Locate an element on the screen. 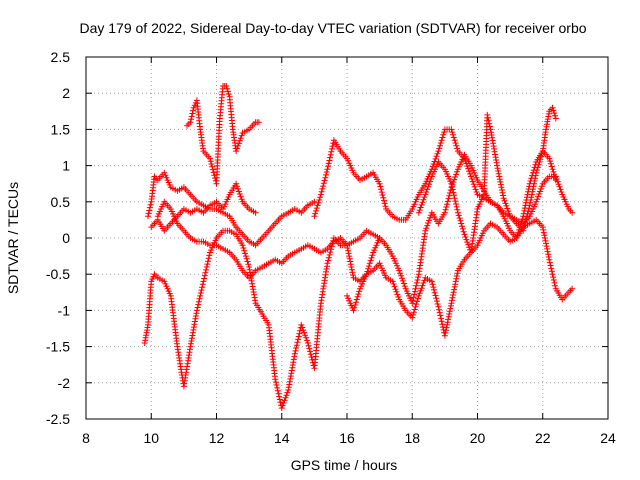  series-track-b-markers is located at coordinates (231, 209).